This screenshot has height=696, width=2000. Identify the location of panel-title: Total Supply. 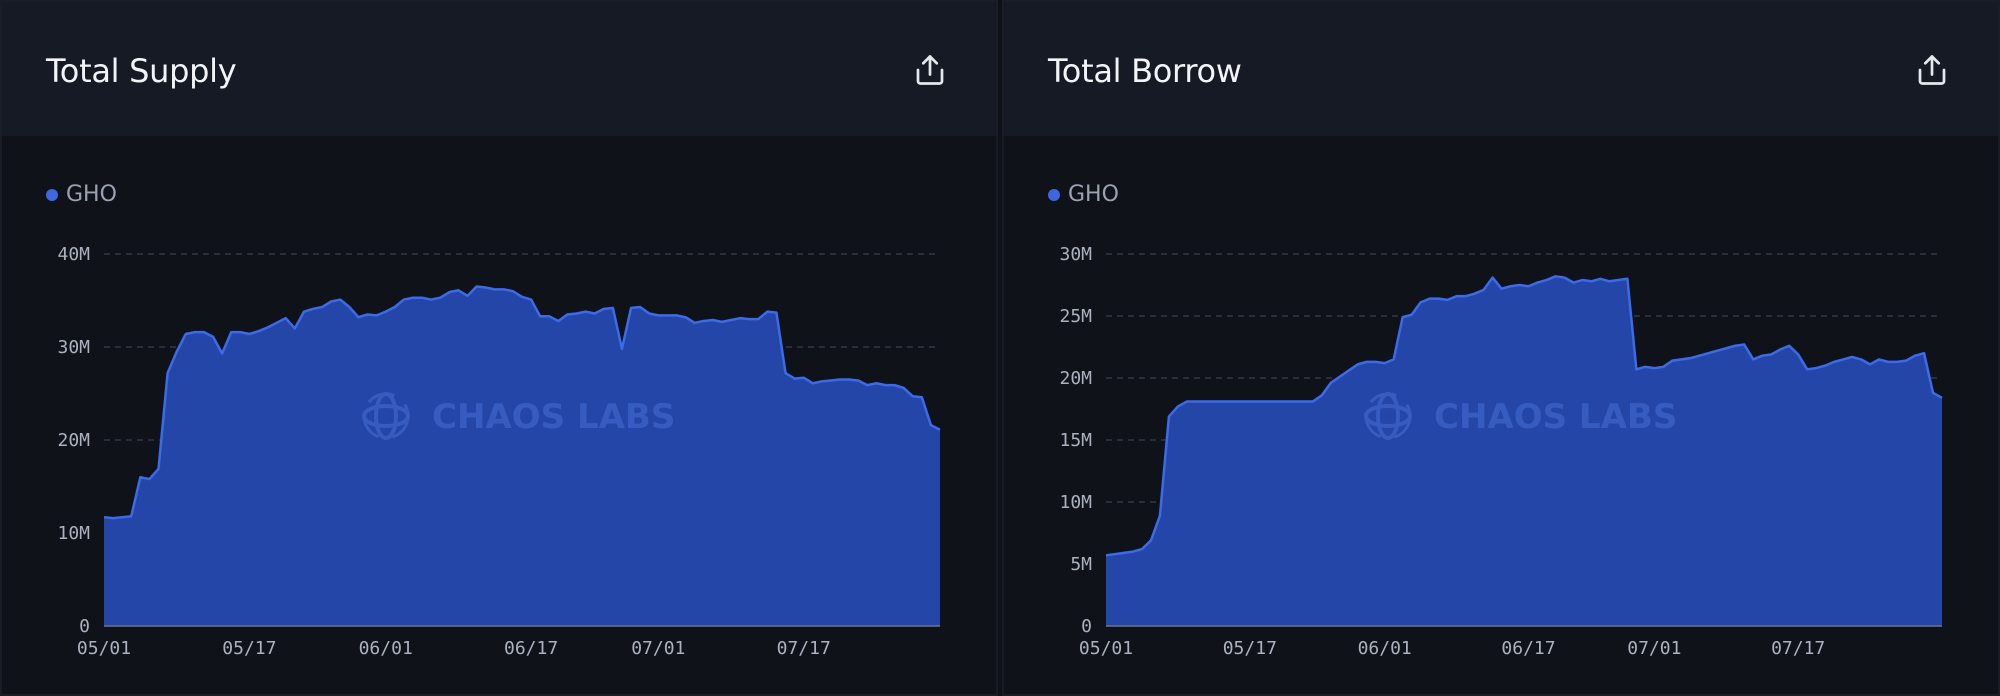
(141, 71).